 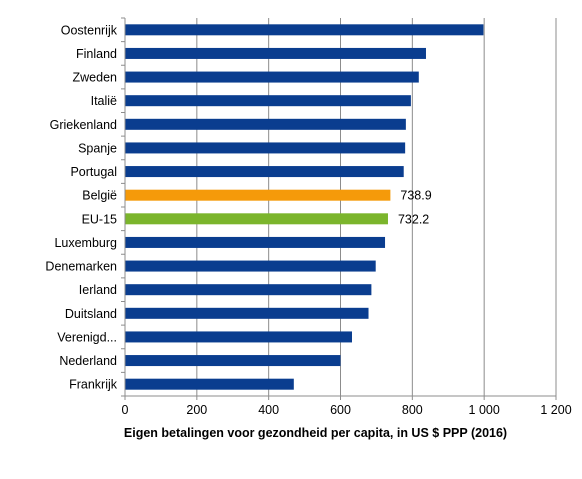 What do you see at coordinates (95, 78) in the screenshot?
I see `category-label: Zweden` at bounding box center [95, 78].